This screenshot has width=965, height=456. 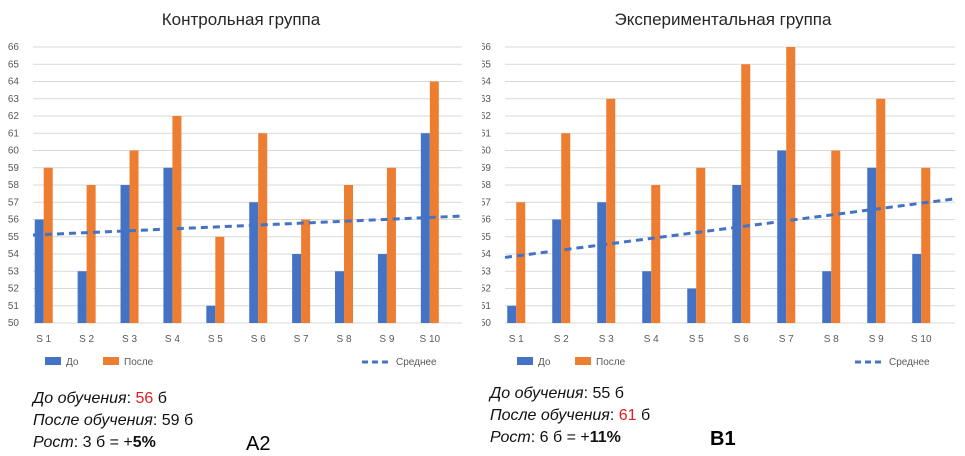 What do you see at coordinates (14, 271) in the screenshot?
I see `y-tick-label: 53` at bounding box center [14, 271].